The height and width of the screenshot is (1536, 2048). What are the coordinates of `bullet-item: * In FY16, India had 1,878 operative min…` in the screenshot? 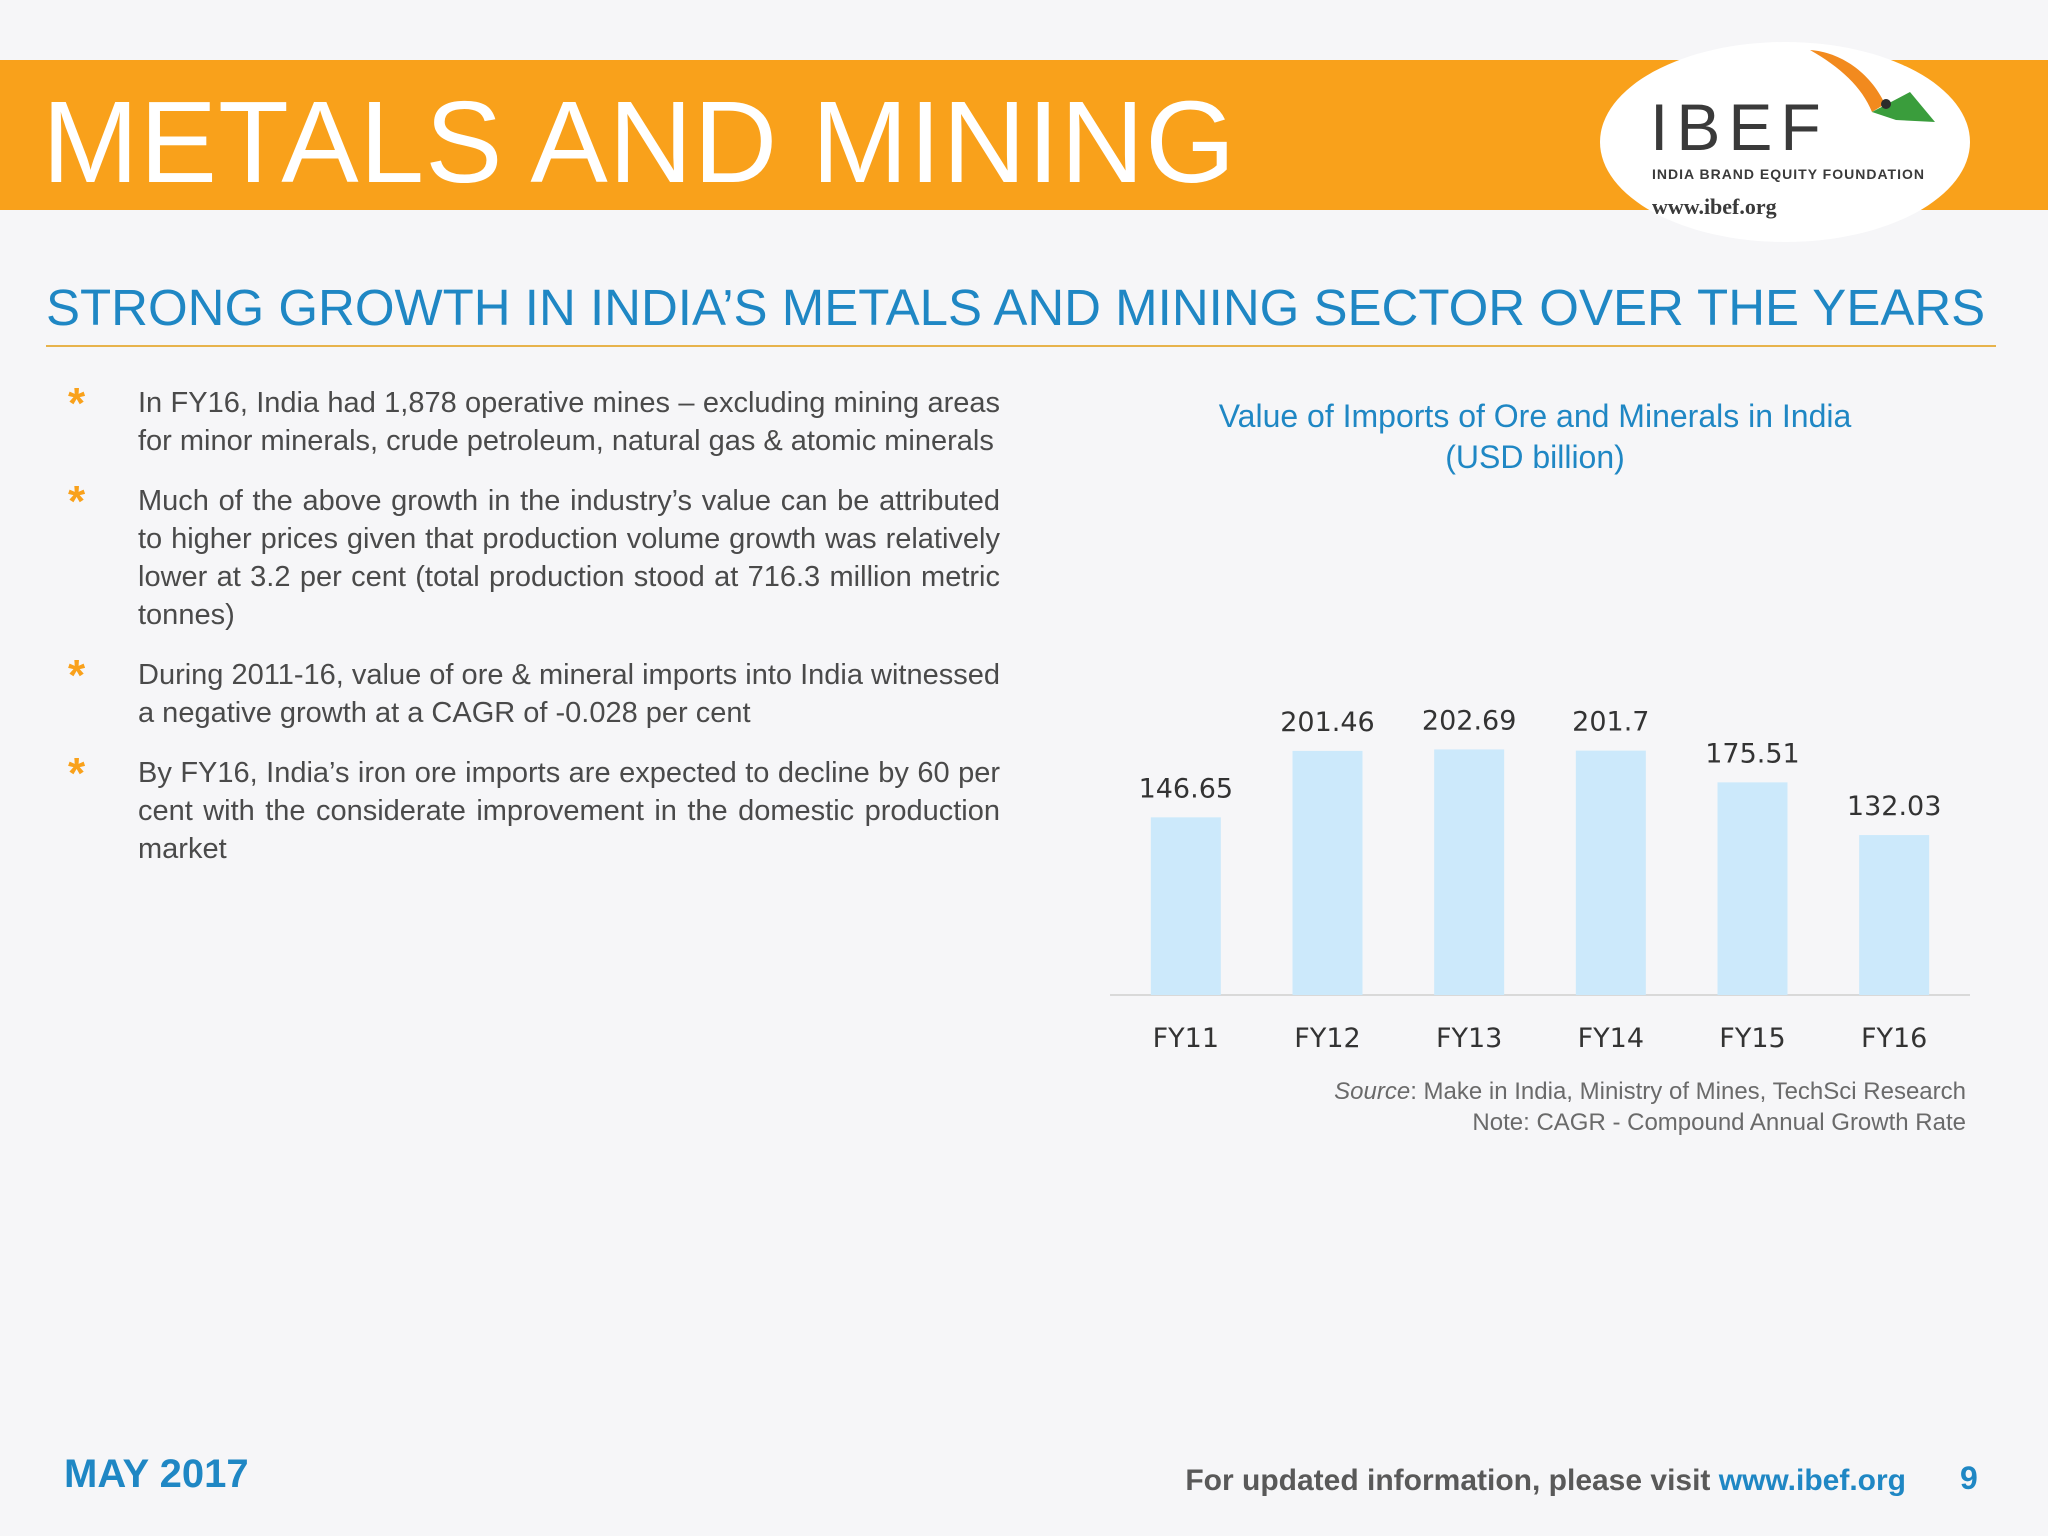 It's located at (530, 419).